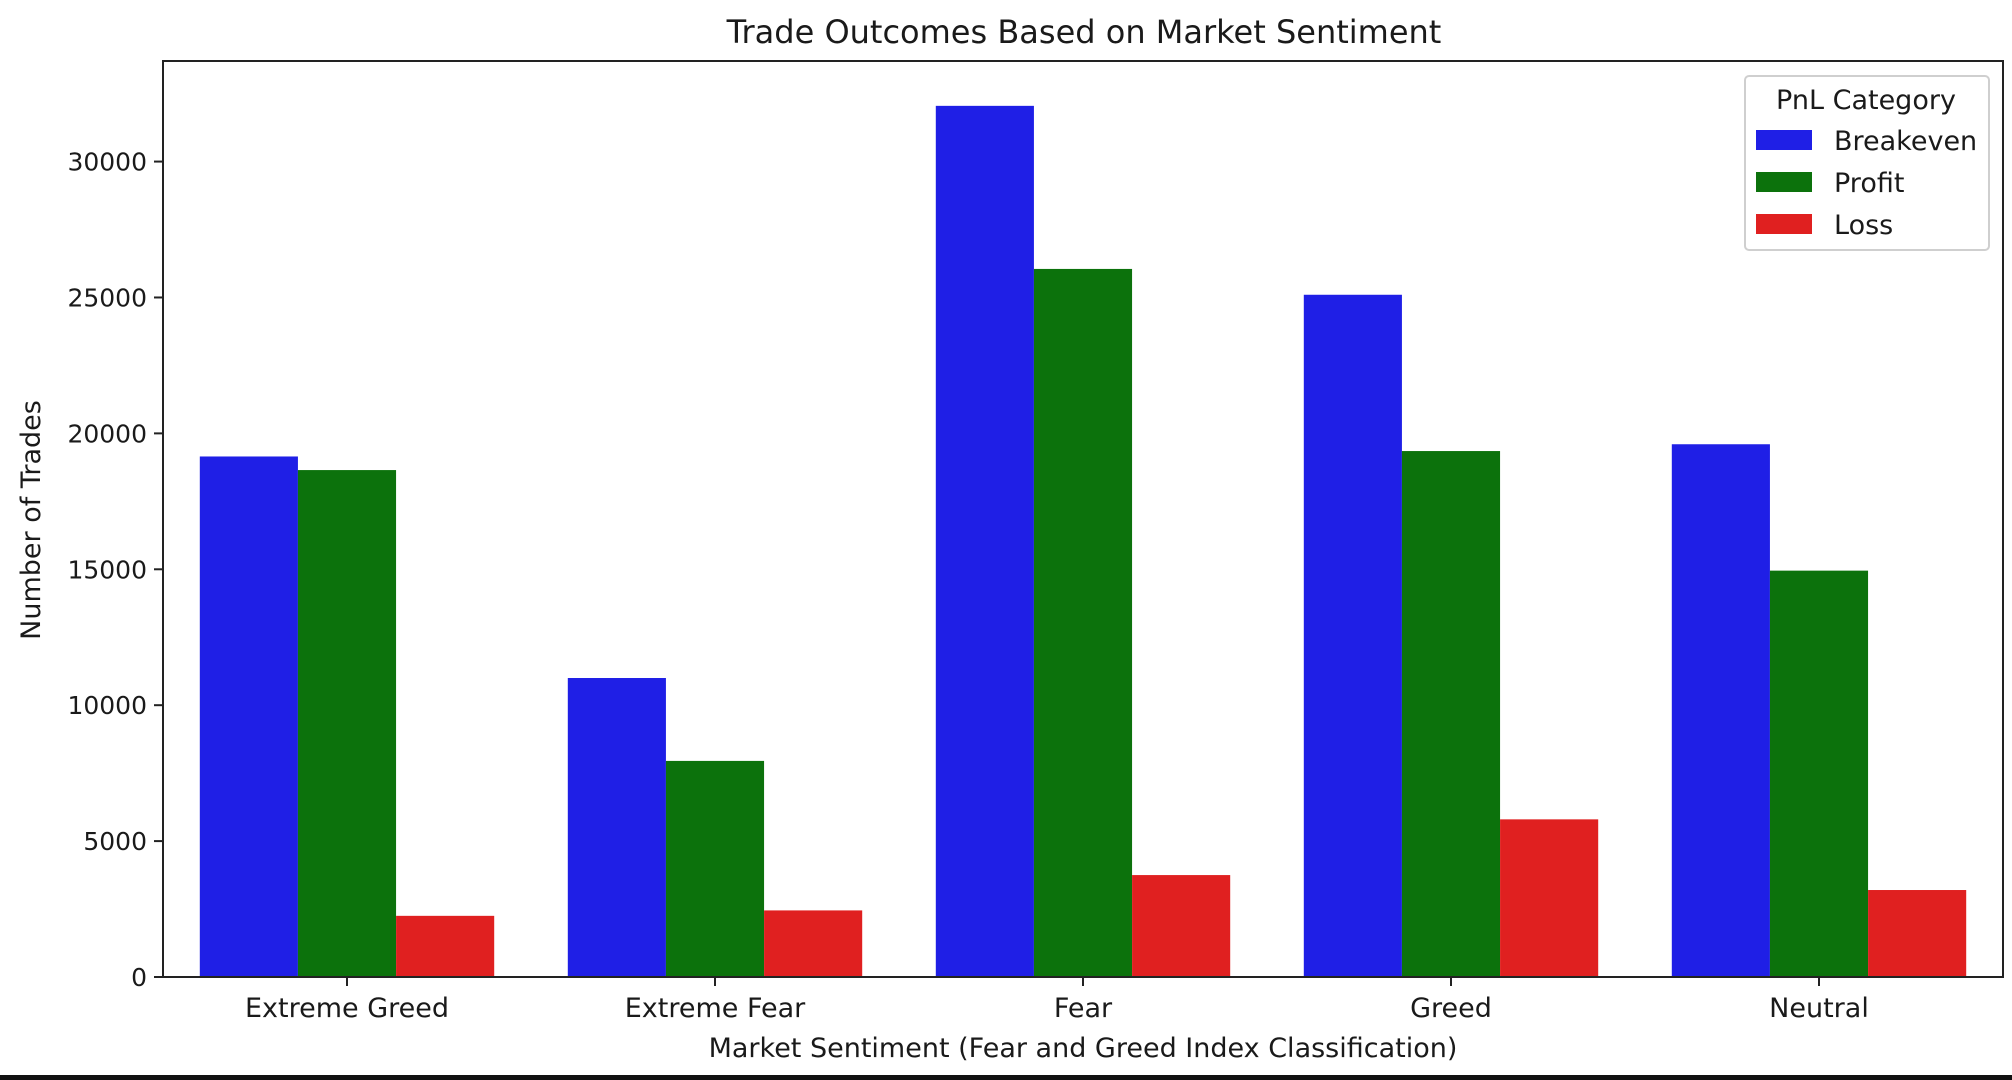  I want to click on y-tick-label: 0, so click(139, 977).